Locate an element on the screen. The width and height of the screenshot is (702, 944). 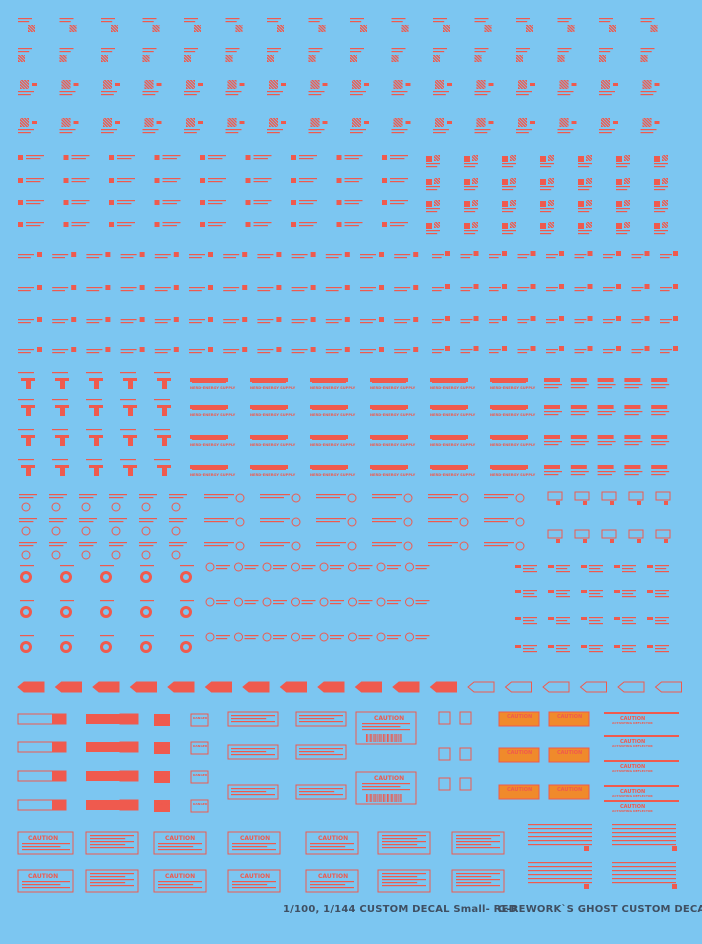
arrow-mark is located at coordinates (558, 503).